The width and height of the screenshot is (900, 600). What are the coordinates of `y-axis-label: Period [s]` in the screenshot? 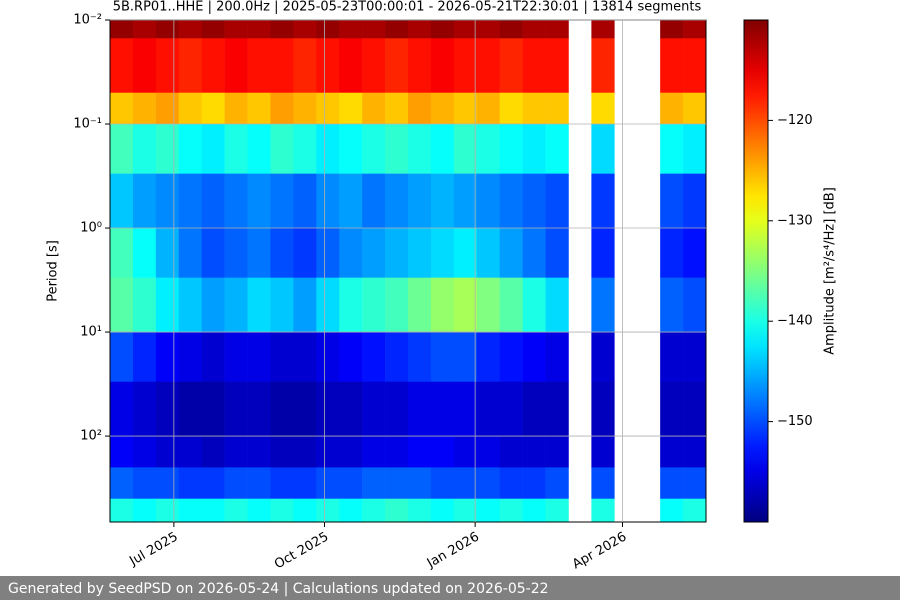 It's located at (53, 271).